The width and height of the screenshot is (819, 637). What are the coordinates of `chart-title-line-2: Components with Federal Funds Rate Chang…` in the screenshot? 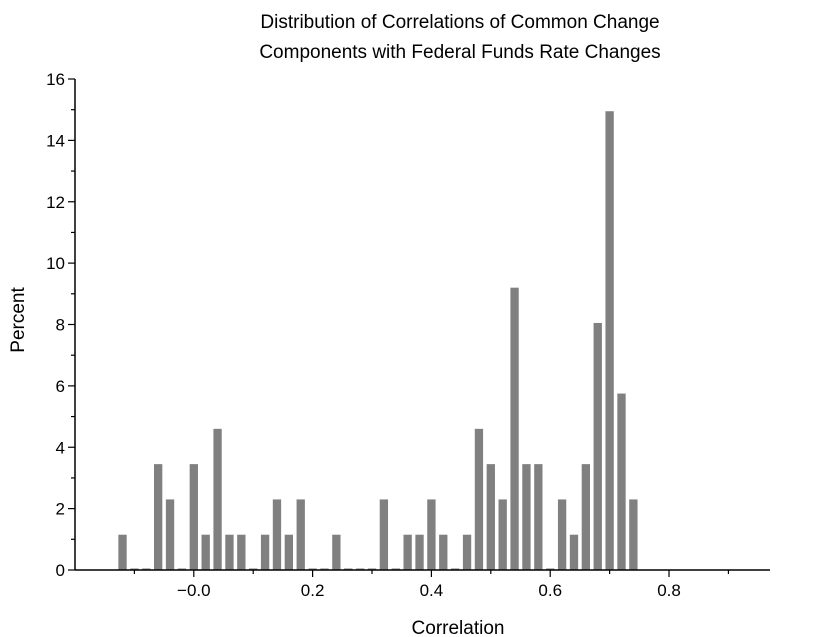 It's located at (459, 52).